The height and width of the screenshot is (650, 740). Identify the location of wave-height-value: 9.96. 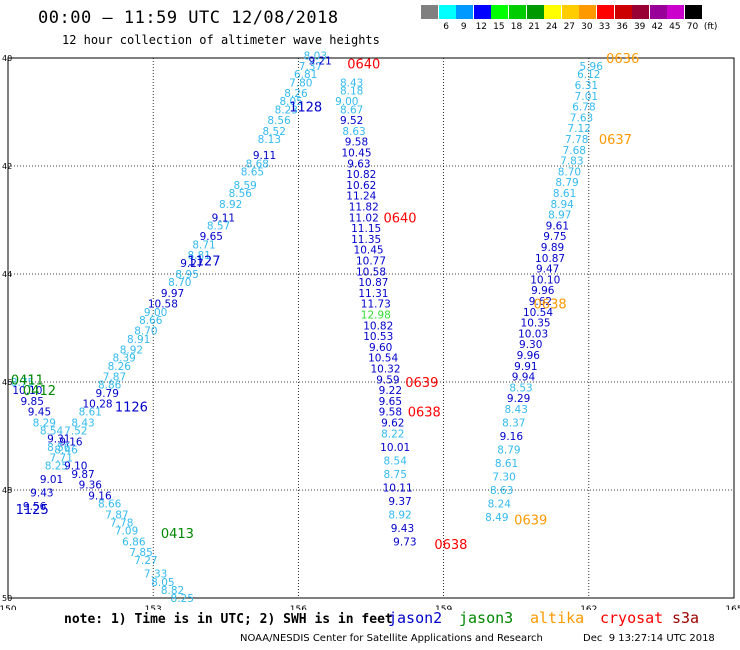
(529, 356).